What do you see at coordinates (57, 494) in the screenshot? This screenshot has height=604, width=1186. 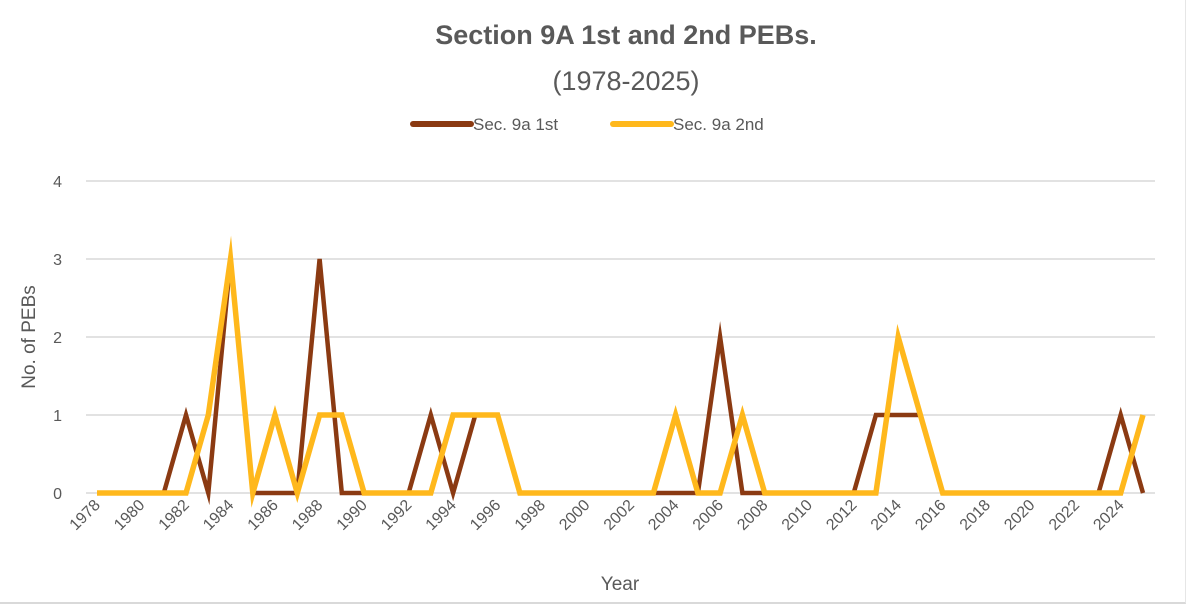 I see `y-tick-label: 0` at bounding box center [57, 494].